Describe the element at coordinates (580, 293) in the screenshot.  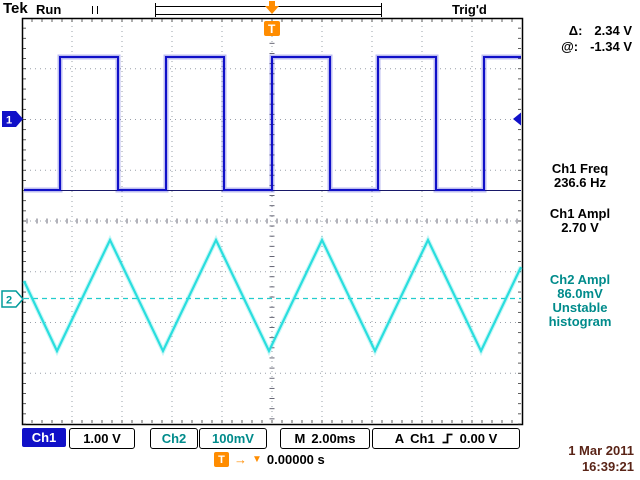
I see `measurement-value: 86.0mV` at that location.